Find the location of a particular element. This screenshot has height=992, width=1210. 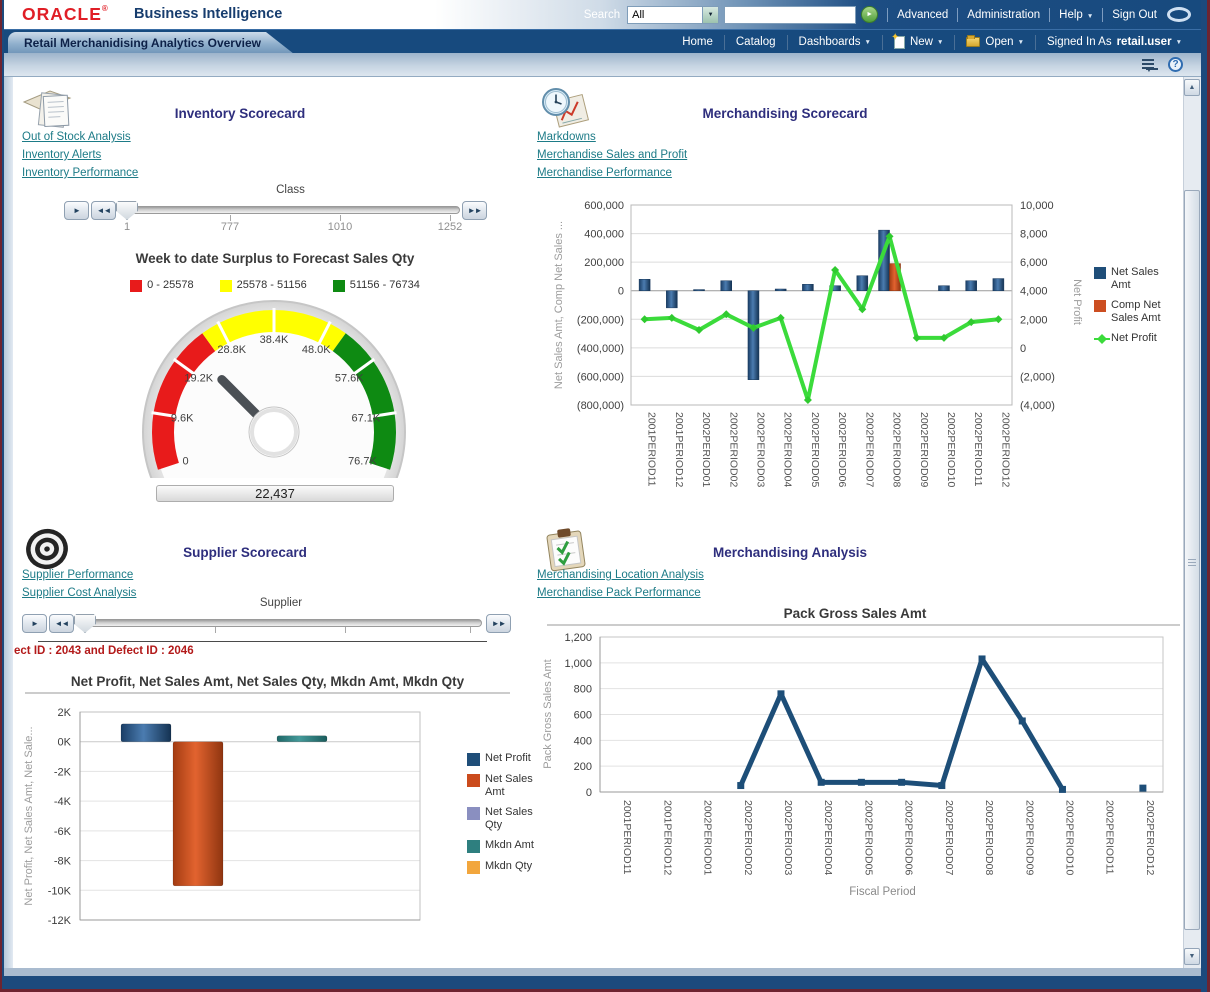

sign-out-link: Sign Out is located at coordinates (1134, 14).